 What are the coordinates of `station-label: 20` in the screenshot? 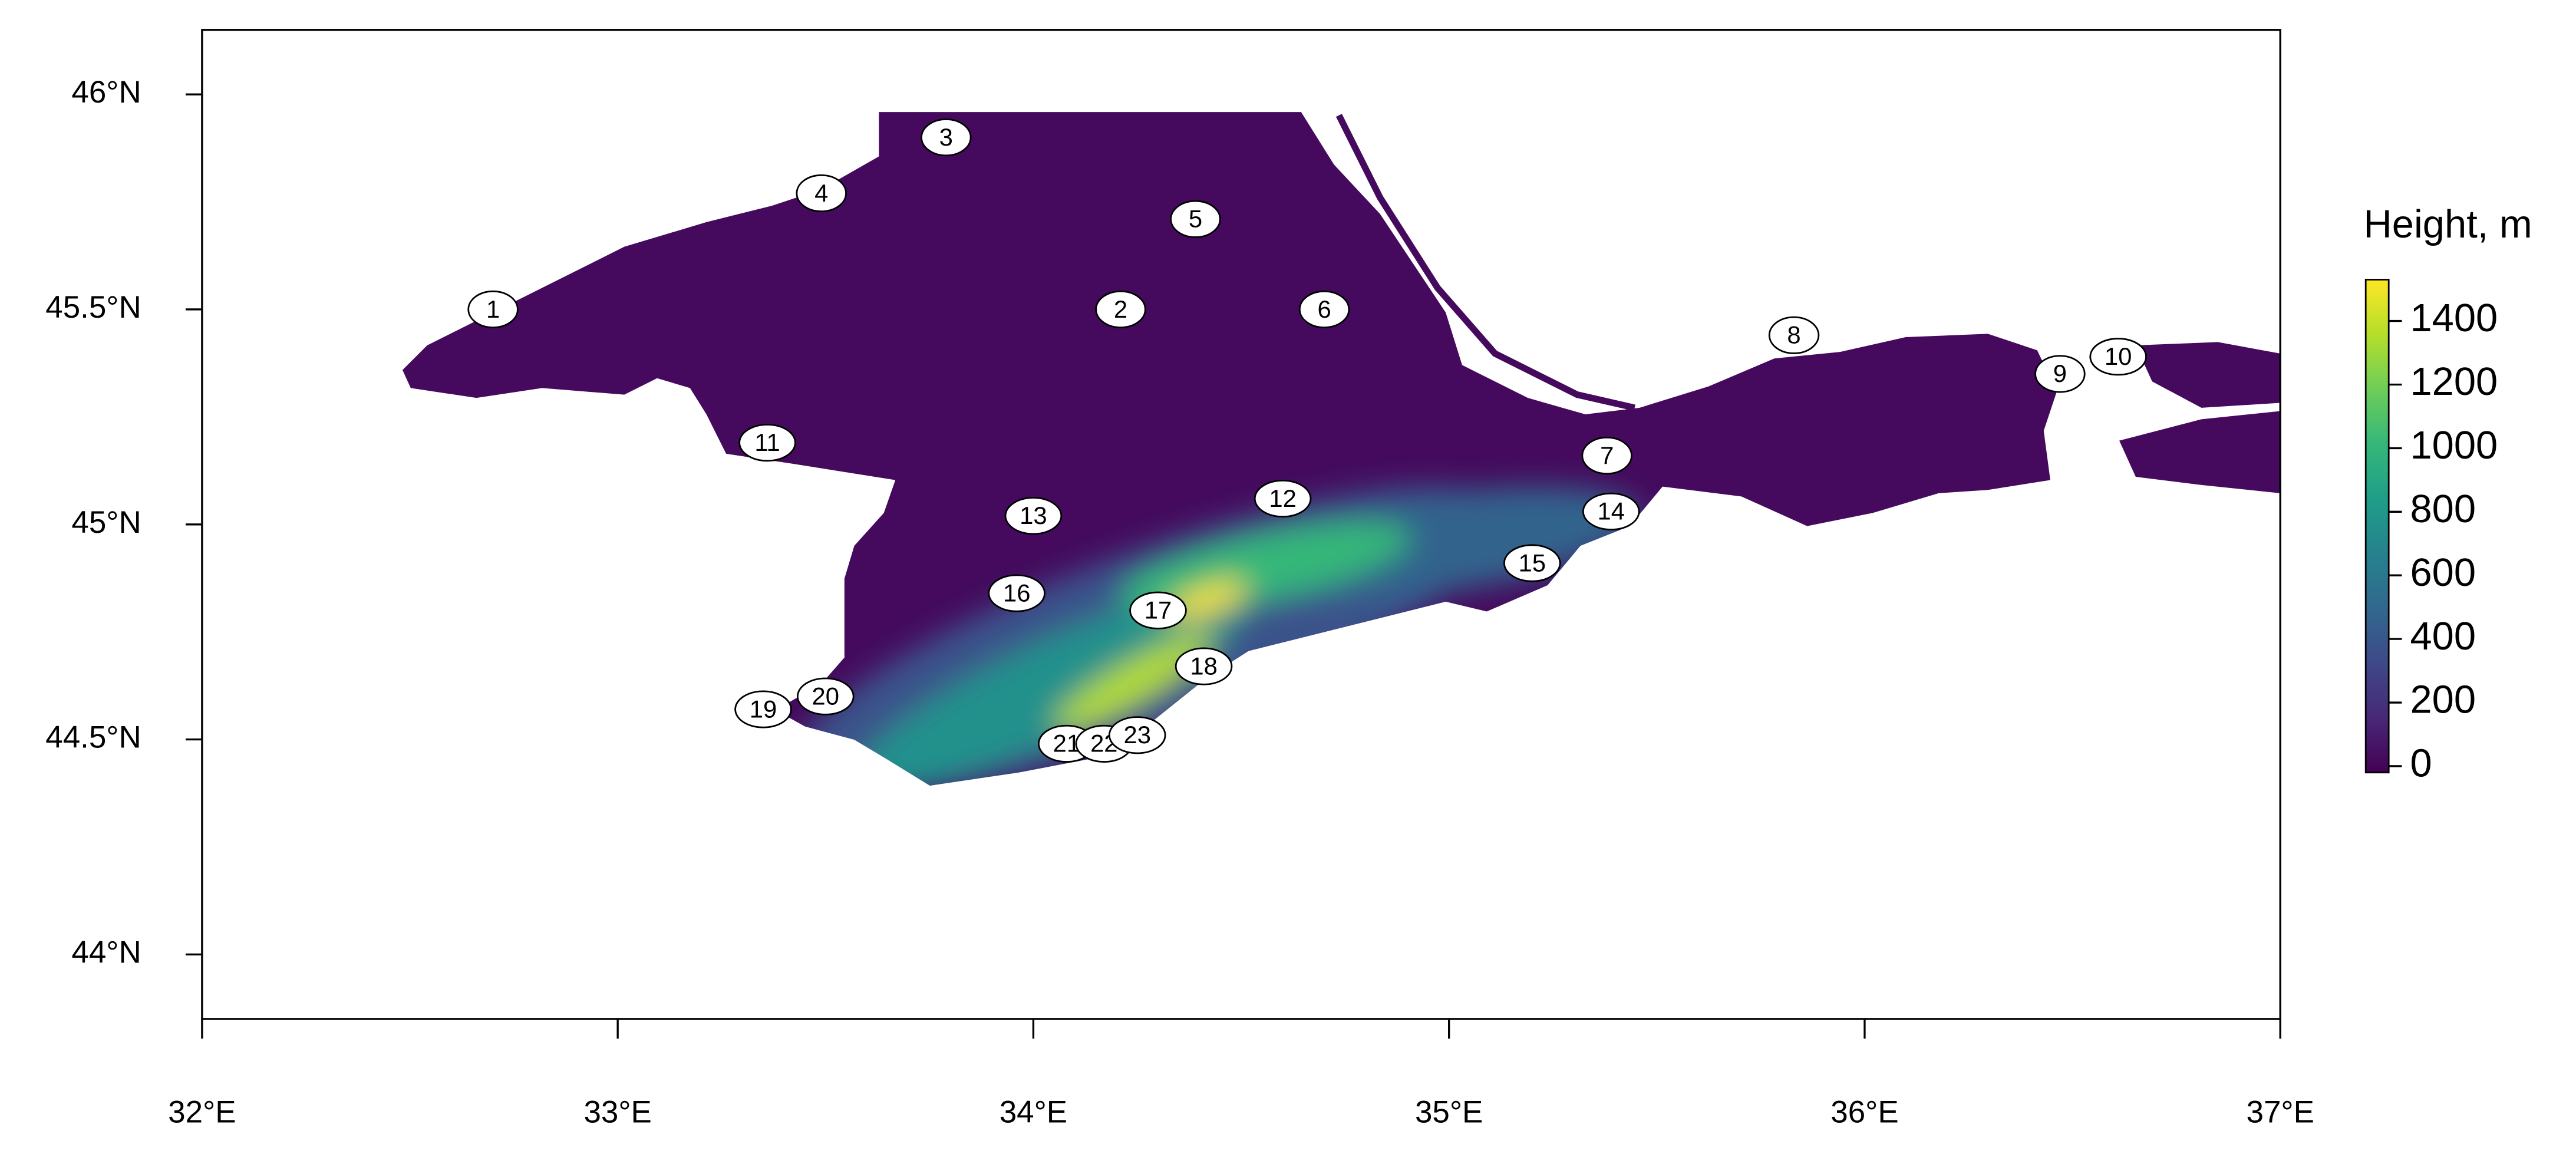 It's located at (826, 696).